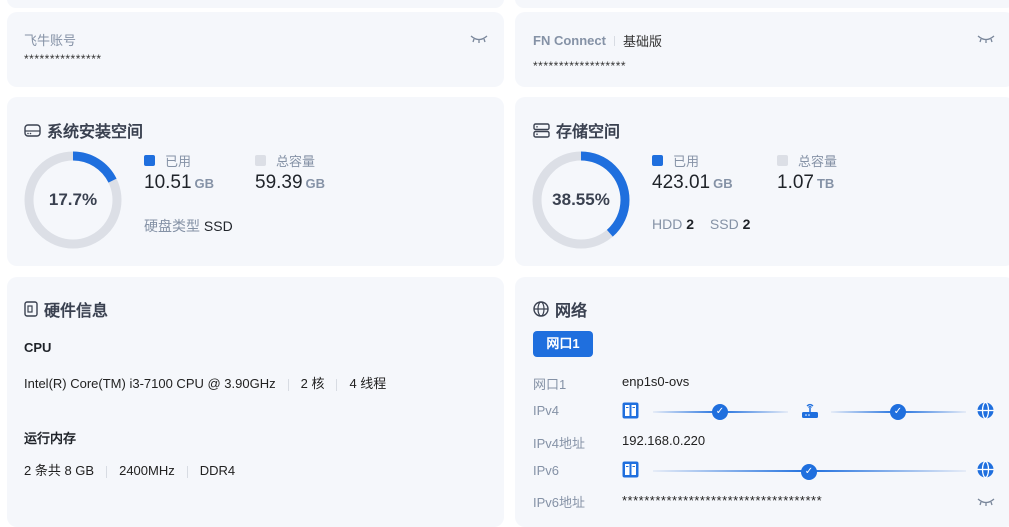 This screenshot has height=527, width=1009. Describe the element at coordinates (825, 183) in the screenshot. I see `total-unit: TB` at that location.